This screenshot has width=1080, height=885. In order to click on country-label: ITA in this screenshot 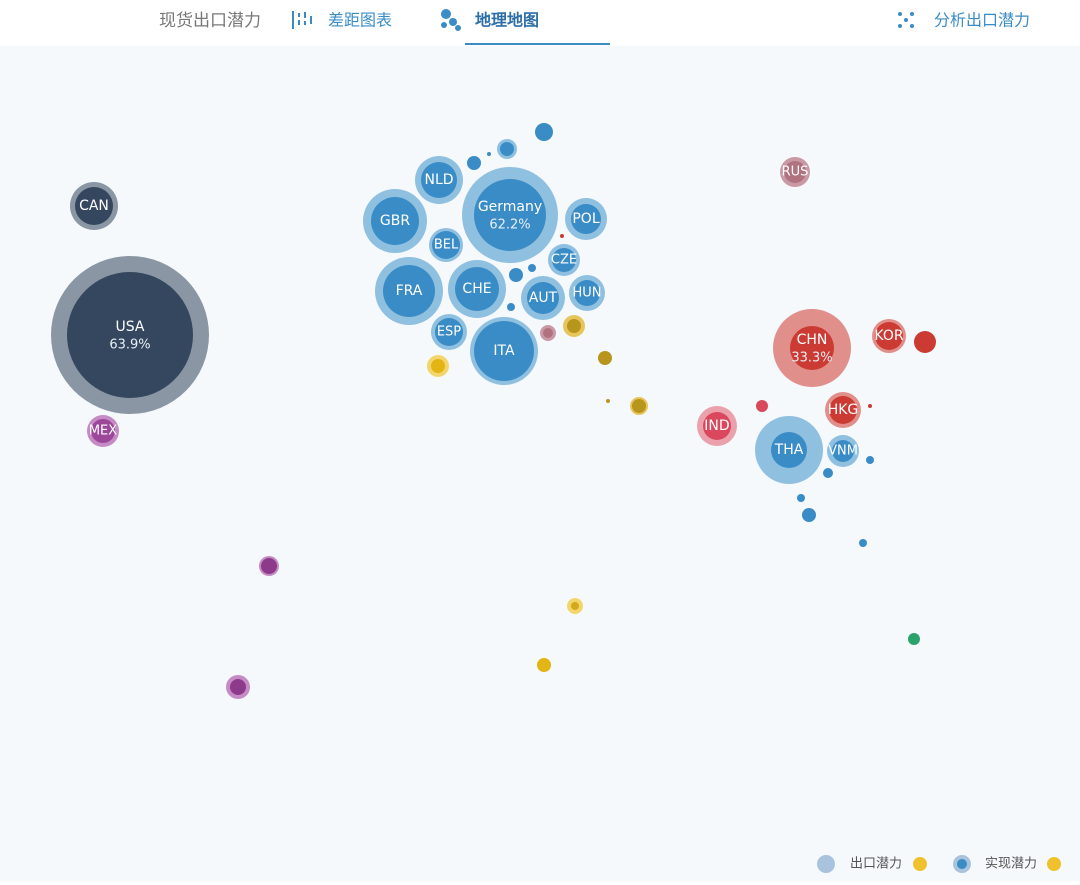, I will do `click(504, 351)`.